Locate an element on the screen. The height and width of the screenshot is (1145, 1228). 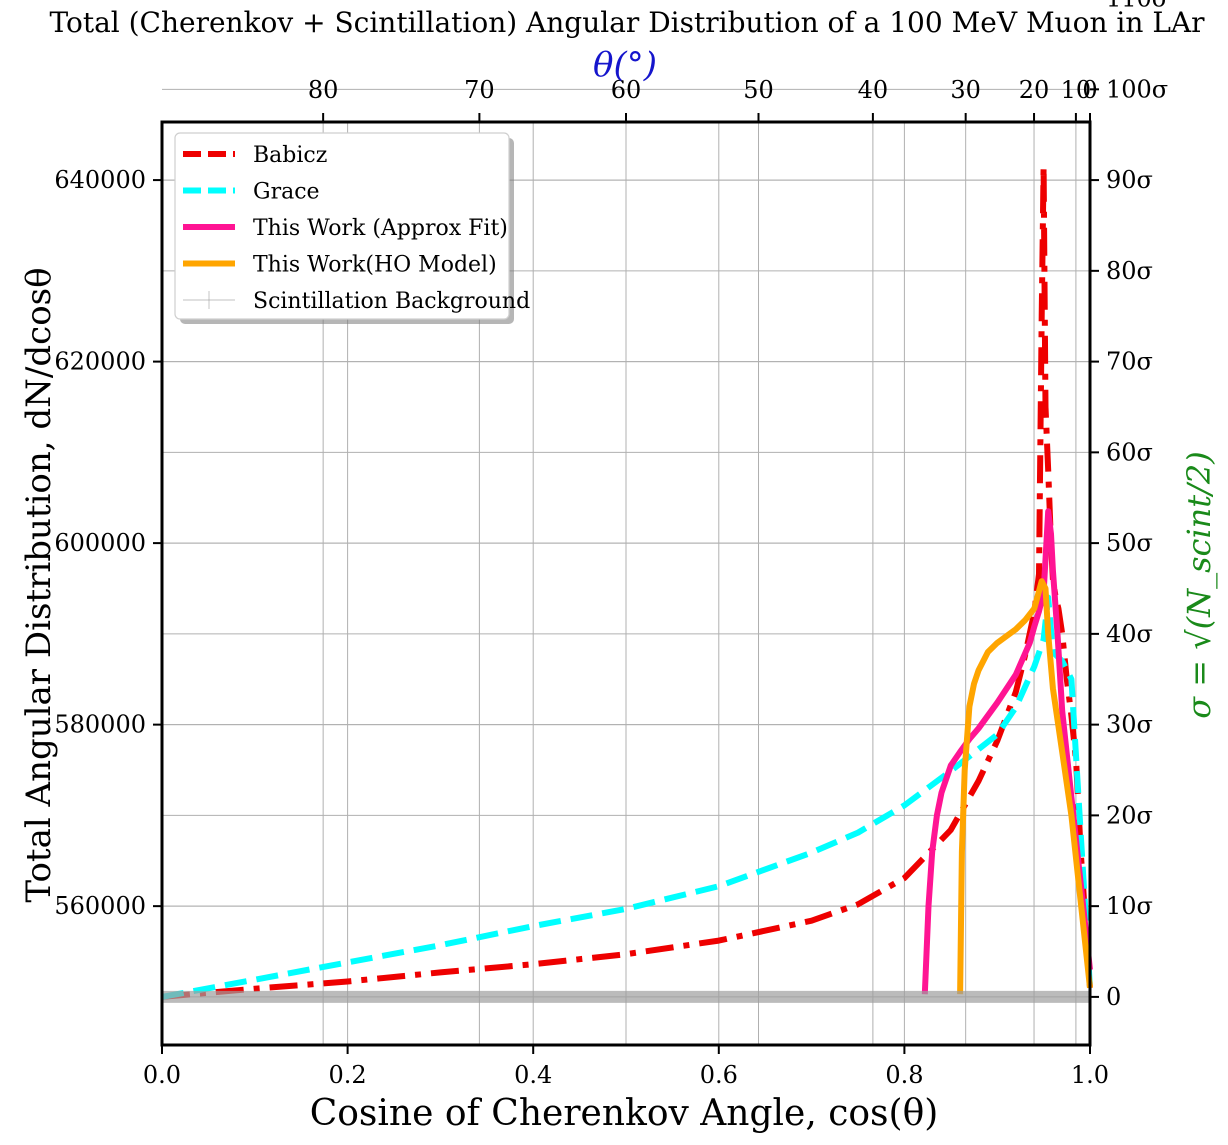
sigma-tick-label: 30σ is located at coordinates (1129, 725).